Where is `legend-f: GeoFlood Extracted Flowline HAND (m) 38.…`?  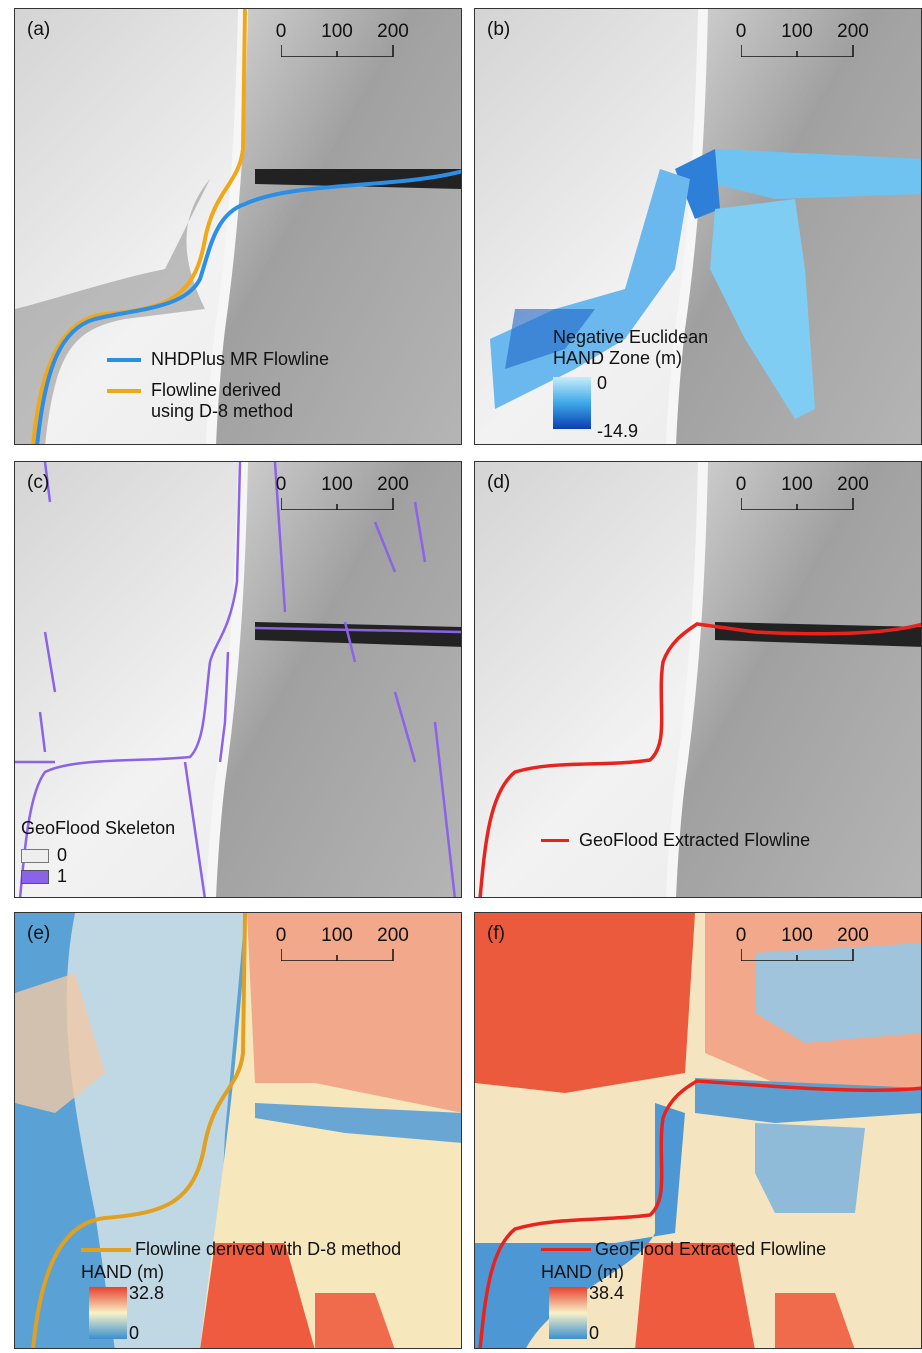 legend-f: GeoFlood Extracted Flowline HAND (m) 38.… is located at coordinates (683, 1292).